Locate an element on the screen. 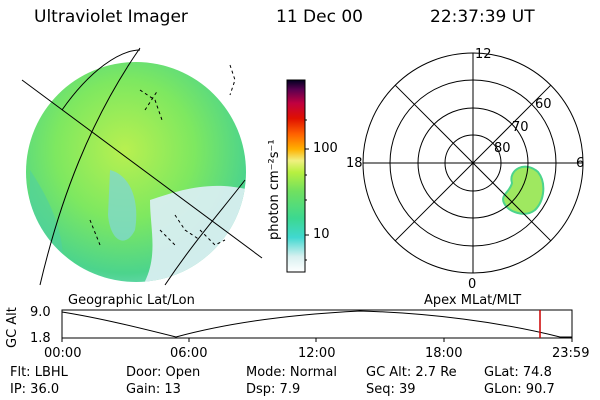 The image size is (600, 400). status-filter: Flt: LBHL is located at coordinates (39, 372).